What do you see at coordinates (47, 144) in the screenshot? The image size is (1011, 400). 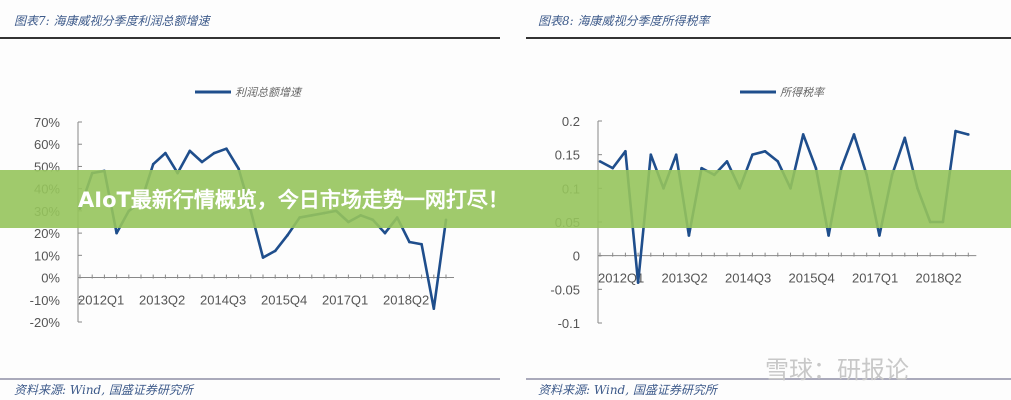 I see `y-tick-label: 60%` at bounding box center [47, 144].